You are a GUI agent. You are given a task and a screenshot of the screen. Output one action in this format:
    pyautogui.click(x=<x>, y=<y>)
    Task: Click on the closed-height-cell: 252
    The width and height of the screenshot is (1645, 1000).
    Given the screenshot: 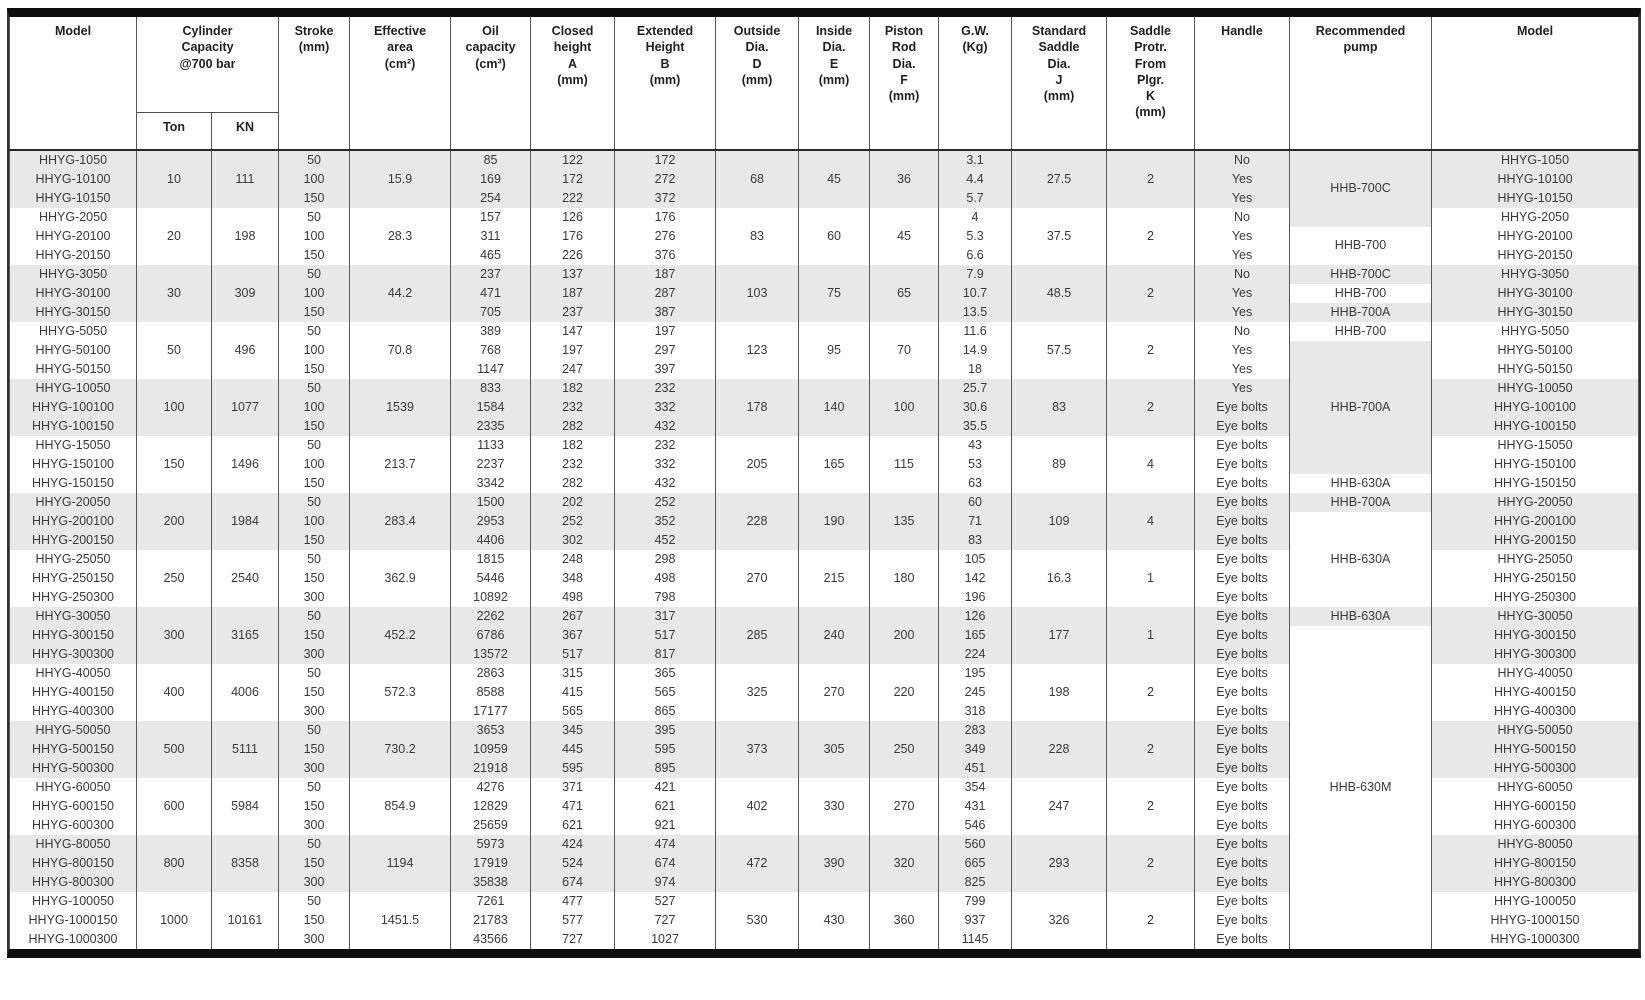 What is the action you would take?
    pyautogui.click(x=573, y=521)
    